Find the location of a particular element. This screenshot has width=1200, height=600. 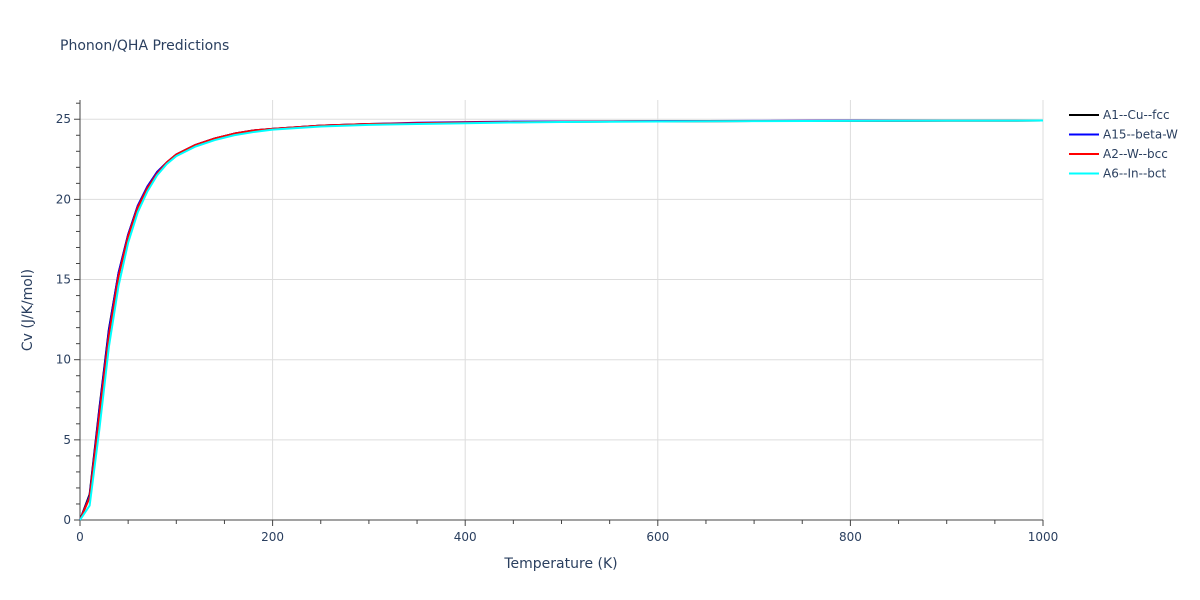

chart-title: Phonon/QHA Predictions is located at coordinates (144, 46).